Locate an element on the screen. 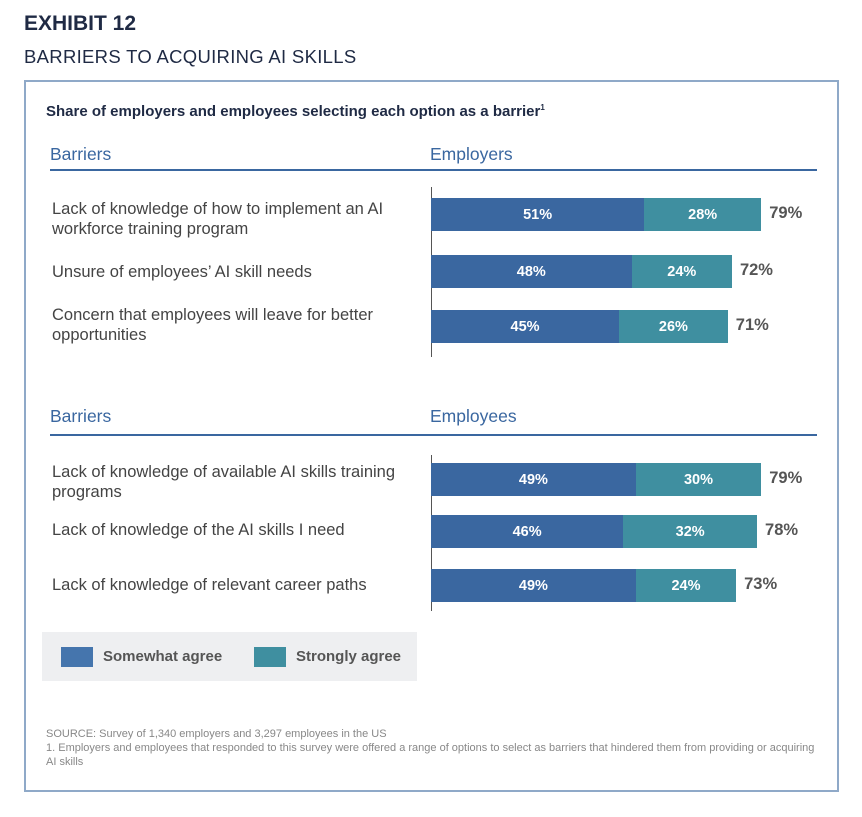 This screenshot has width=862, height=817. legend: Somewhat agree Strongly agree is located at coordinates (229, 656).